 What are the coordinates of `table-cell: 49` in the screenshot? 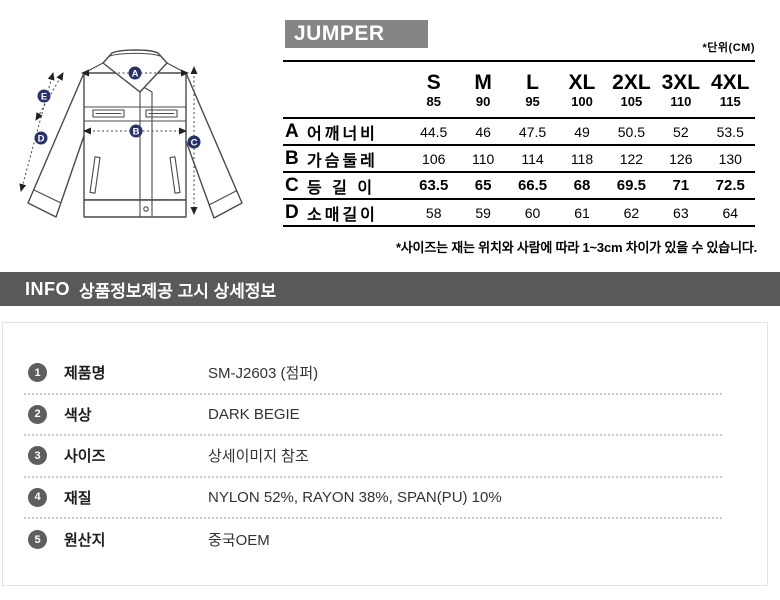 It's located at (582, 131).